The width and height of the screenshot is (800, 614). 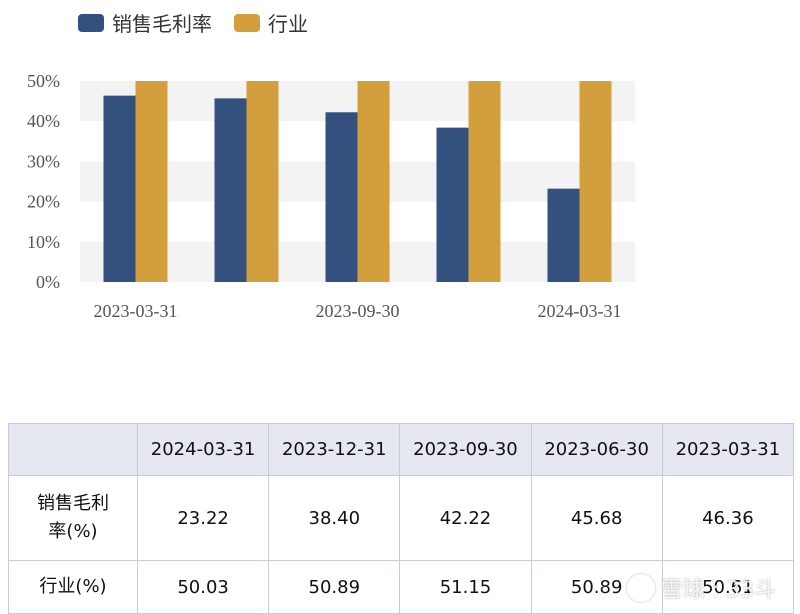 I want to click on x-tick-label: 2023-03-31, so click(x=136, y=311).